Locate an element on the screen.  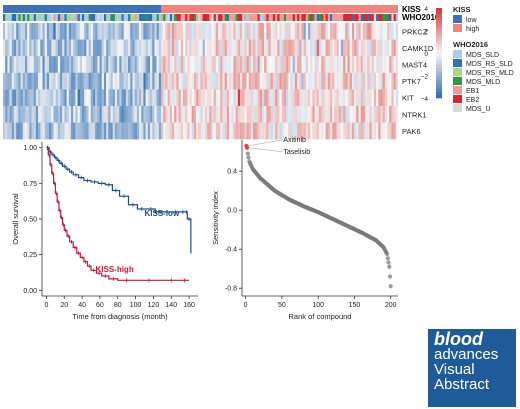
km-x-tick-label: 40 is located at coordinates (82, 305).